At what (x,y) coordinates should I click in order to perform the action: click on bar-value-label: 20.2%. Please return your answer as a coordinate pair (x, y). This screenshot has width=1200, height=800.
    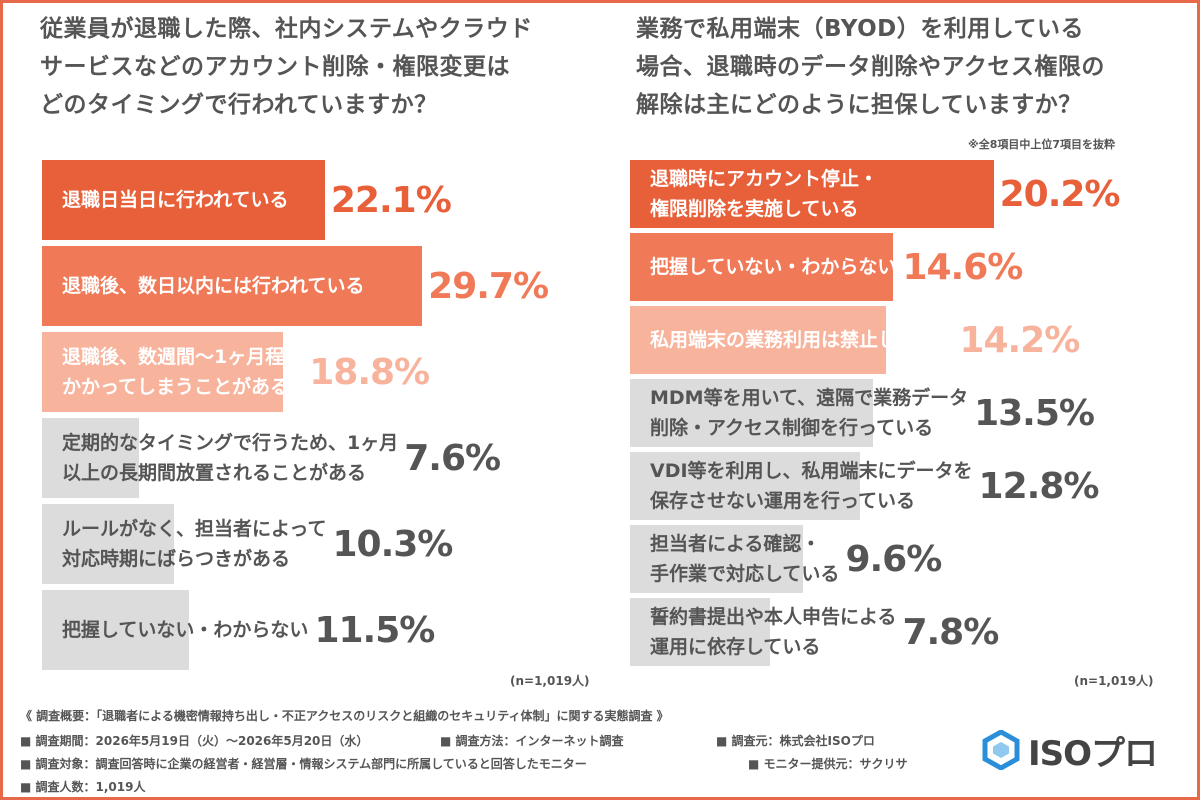
    Looking at the image, I should click on (1060, 194).